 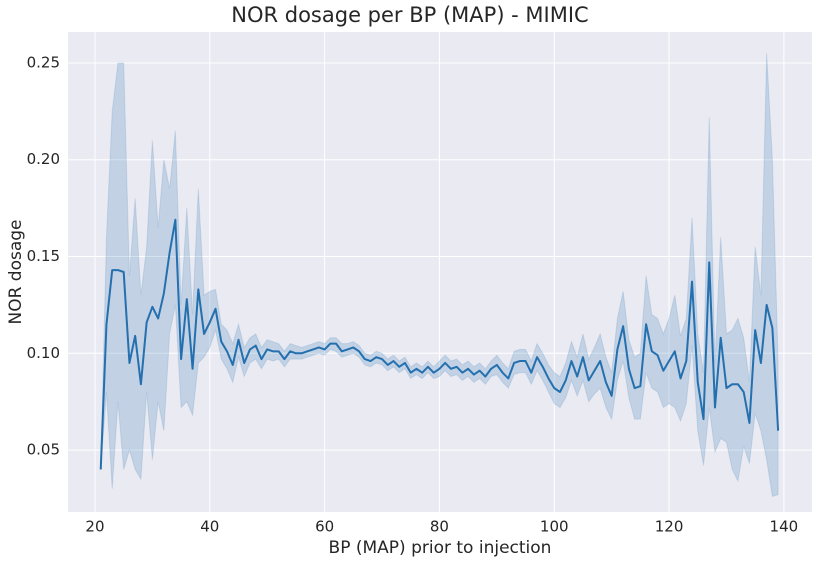 What do you see at coordinates (554, 527) in the screenshot?
I see `x-tick-label: 100` at bounding box center [554, 527].